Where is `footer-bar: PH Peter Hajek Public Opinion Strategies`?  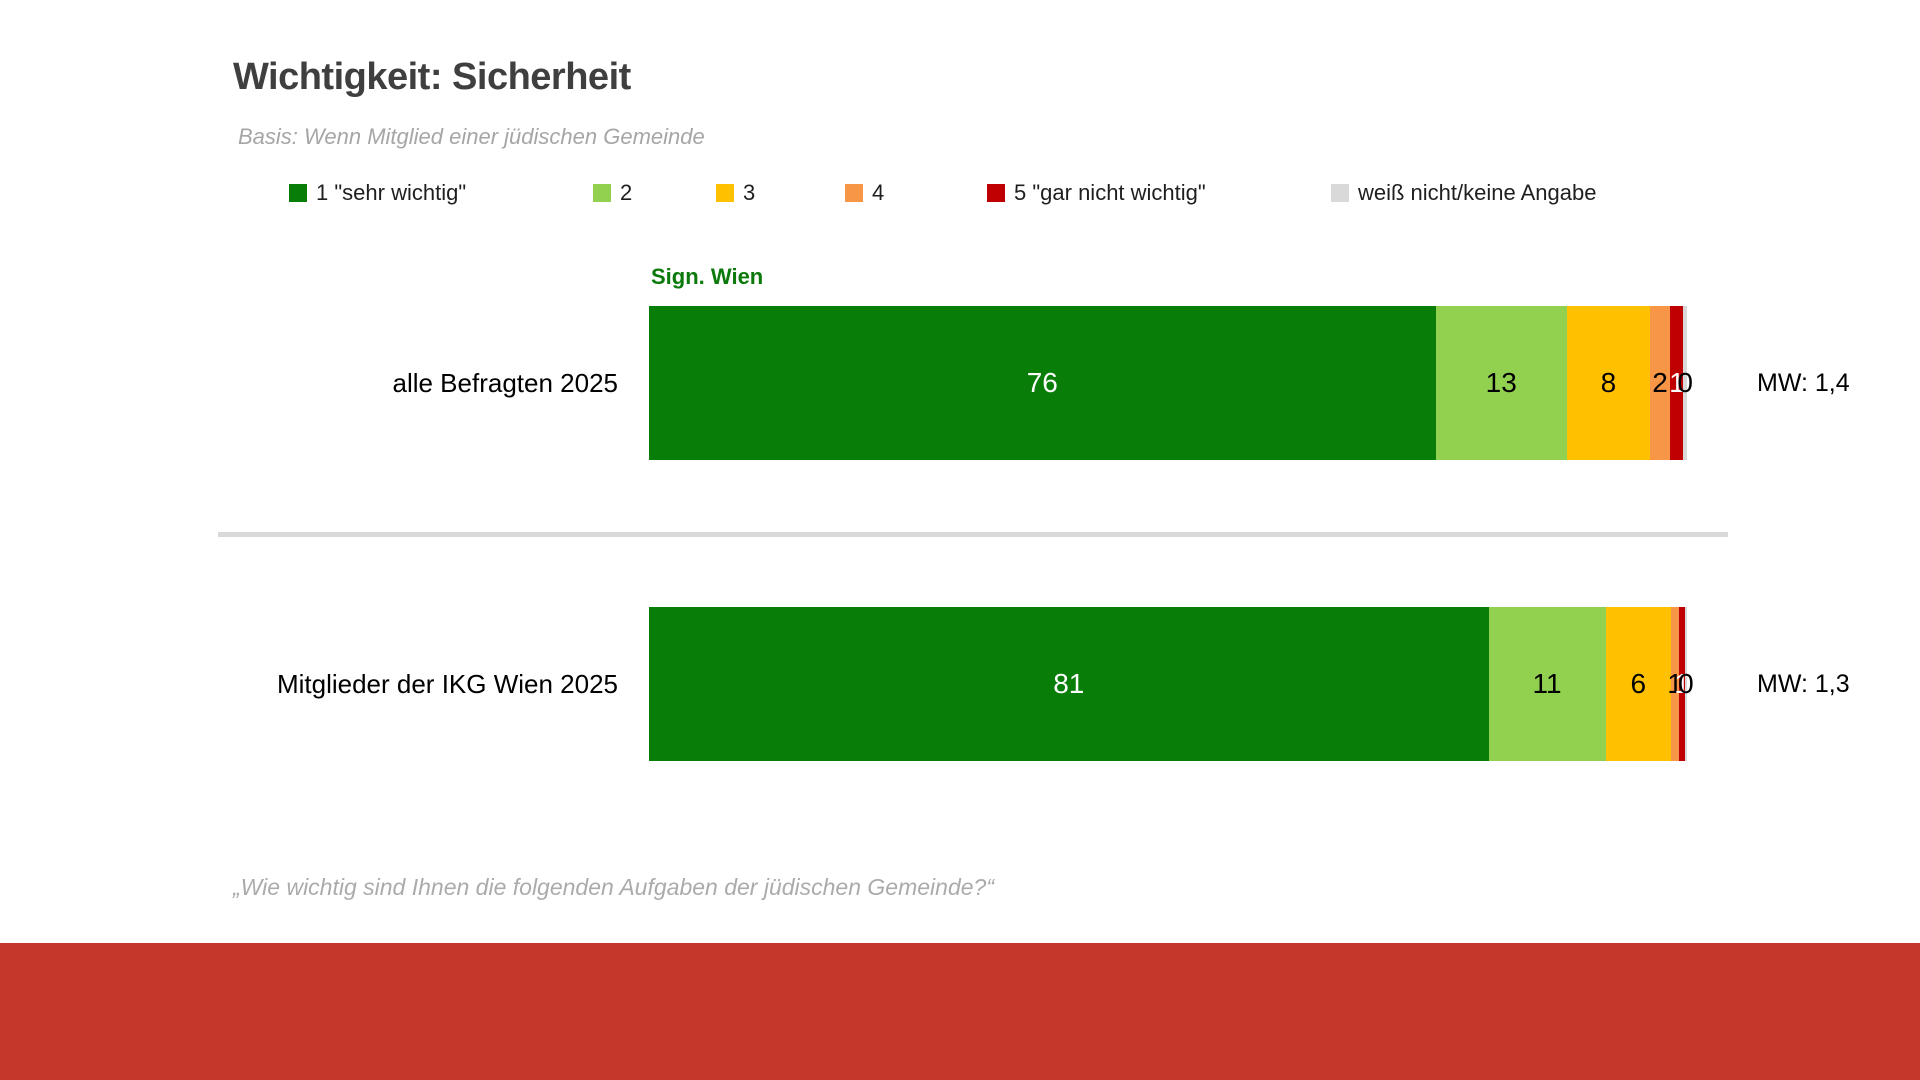 footer-bar: PH Peter Hajek Public Opinion Strategies is located at coordinates (960, 1011).